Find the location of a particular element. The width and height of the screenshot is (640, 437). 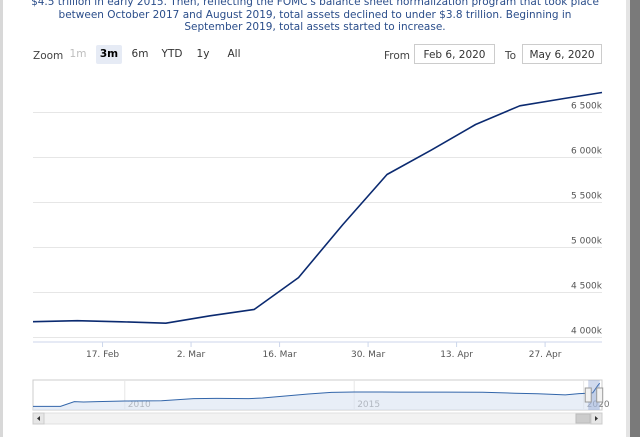

y-tick-label: 6 000k is located at coordinates (587, 152).